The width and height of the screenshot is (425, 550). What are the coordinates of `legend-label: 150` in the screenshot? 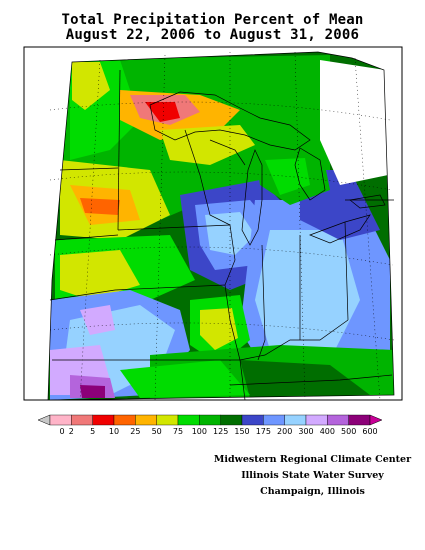 It's located at (241, 431).